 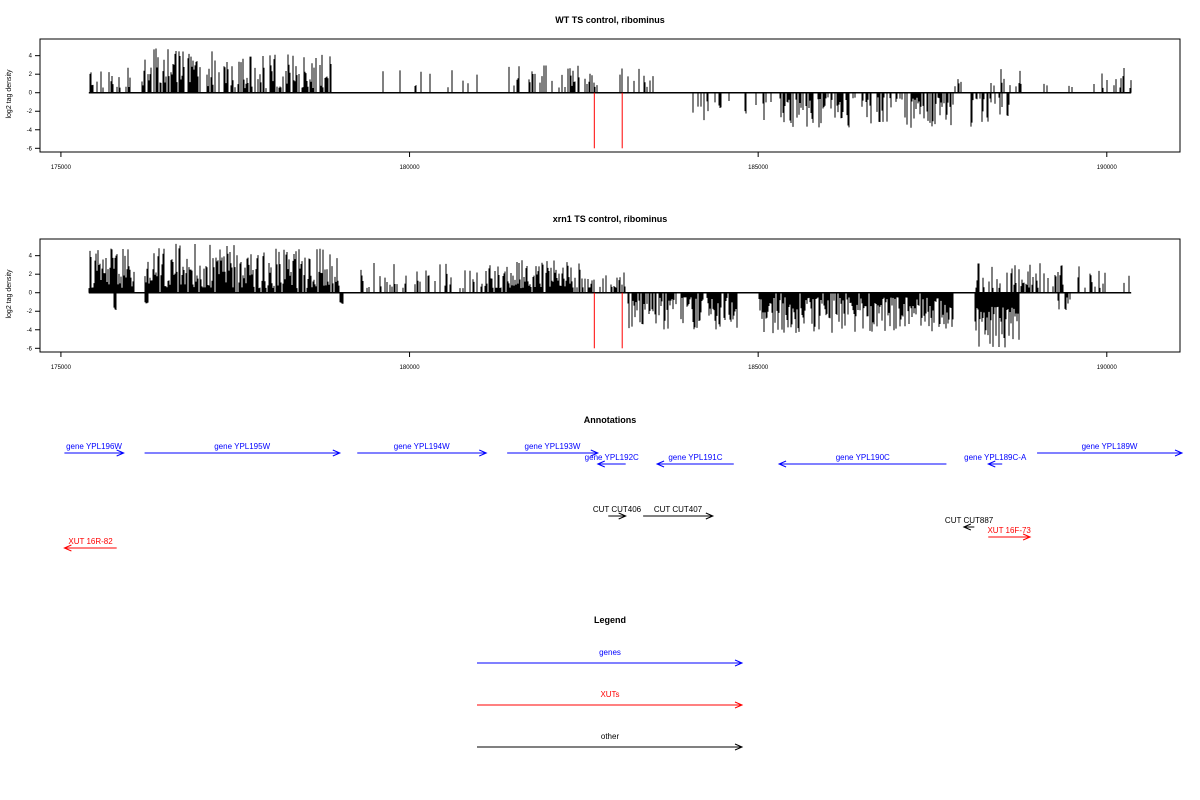 What do you see at coordinates (31, 275) in the screenshot?
I see `xrn1-y-tick: 2` at bounding box center [31, 275].